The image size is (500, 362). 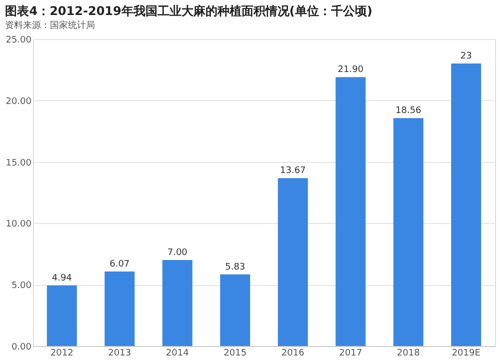 I want to click on data-label: 6.07, so click(x=120, y=264).